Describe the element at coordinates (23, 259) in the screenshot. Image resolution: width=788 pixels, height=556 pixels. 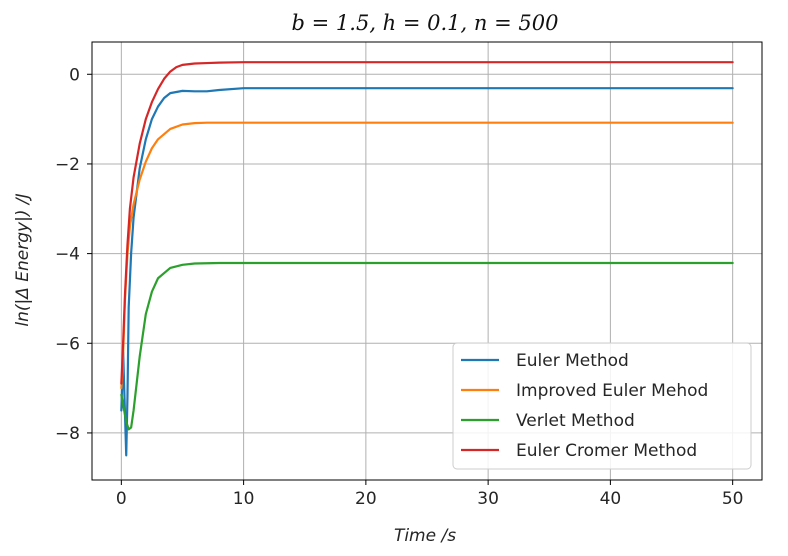
I see `y-axis-label: ln(|Δ Energy|) /J` at that location.